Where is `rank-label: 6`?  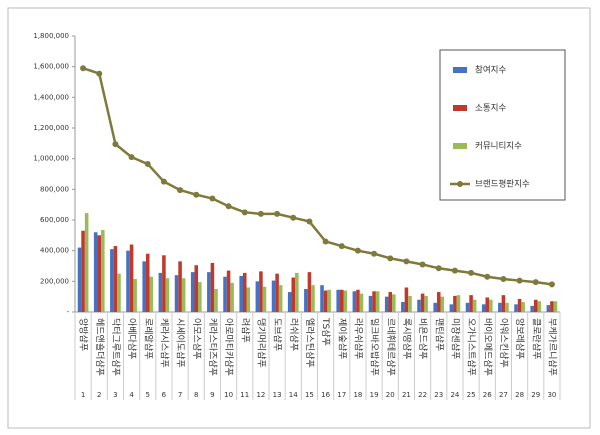 rank-label: 6 is located at coordinates (164, 395).